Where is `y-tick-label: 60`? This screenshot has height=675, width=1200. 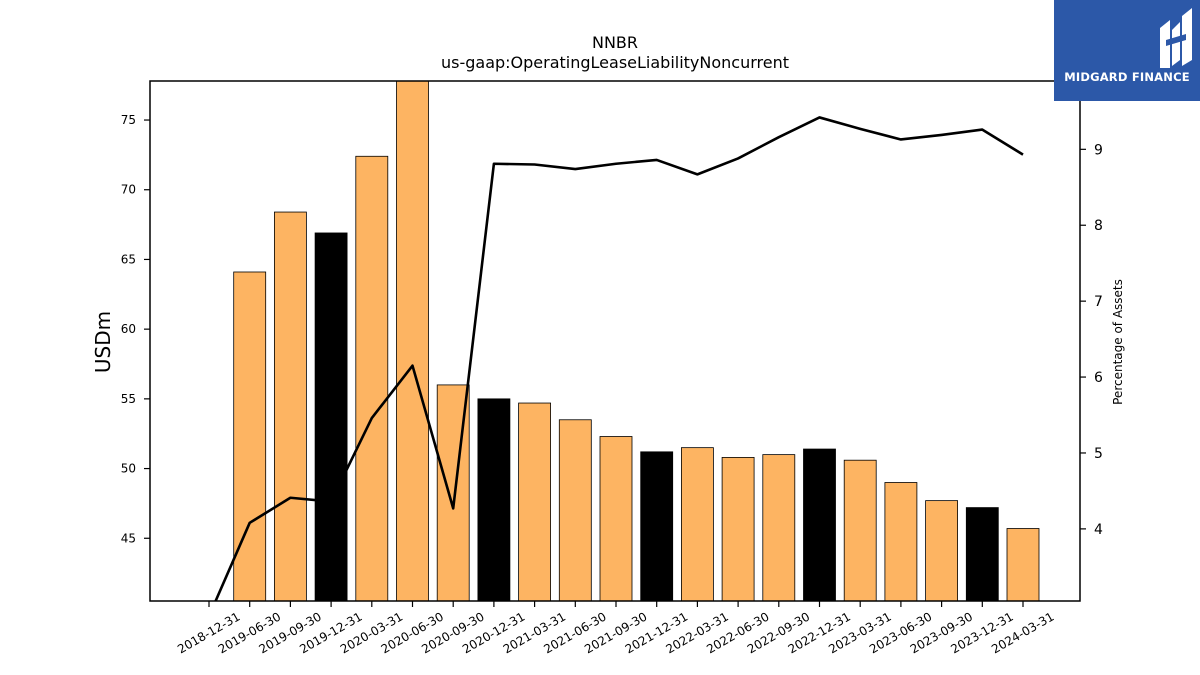 y-tick-label: 60 is located at coordinates (128, 329).